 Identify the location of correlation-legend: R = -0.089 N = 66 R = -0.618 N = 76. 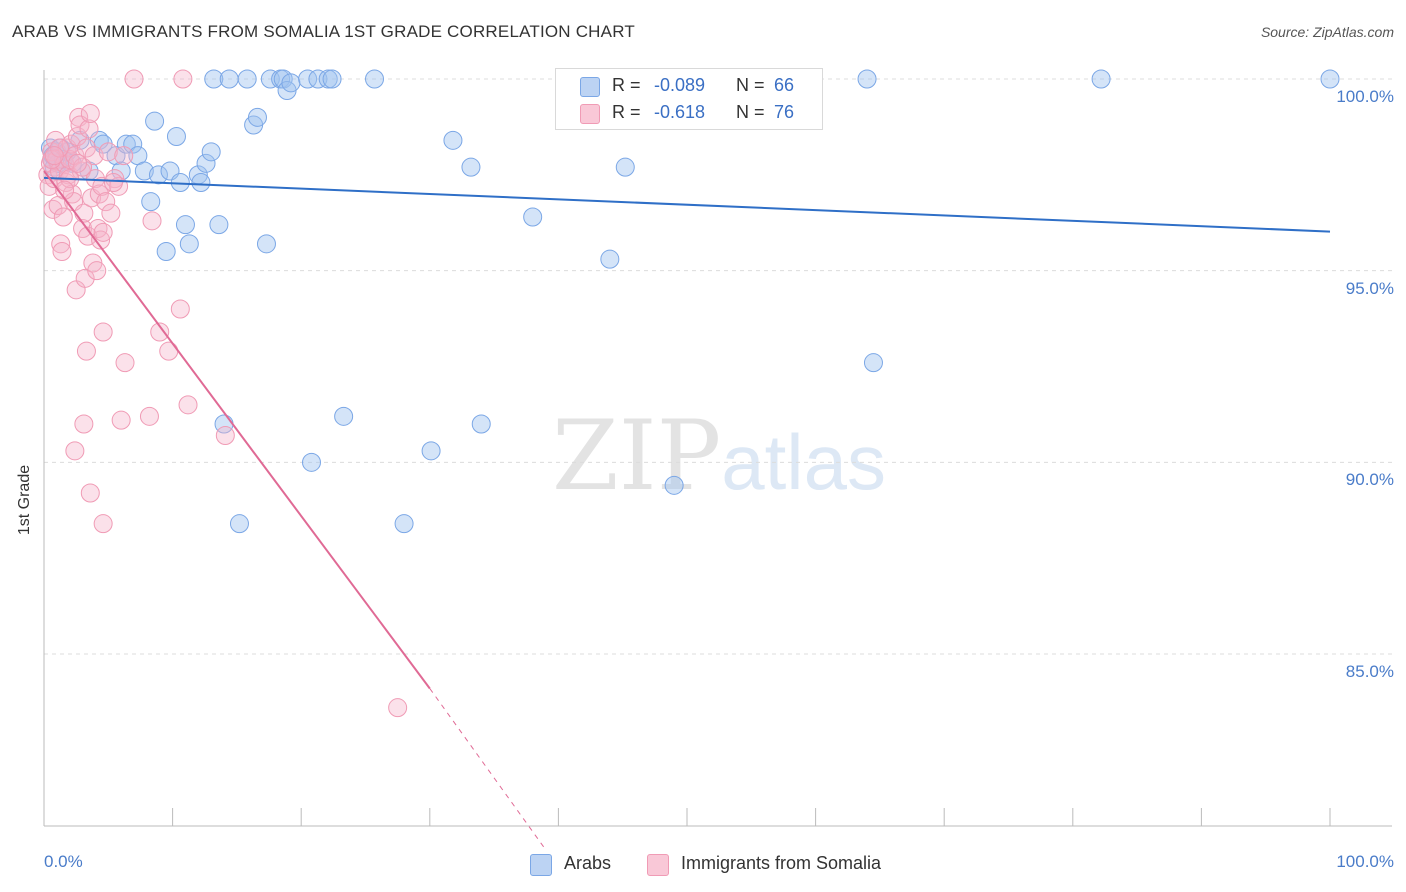
(689, 99).